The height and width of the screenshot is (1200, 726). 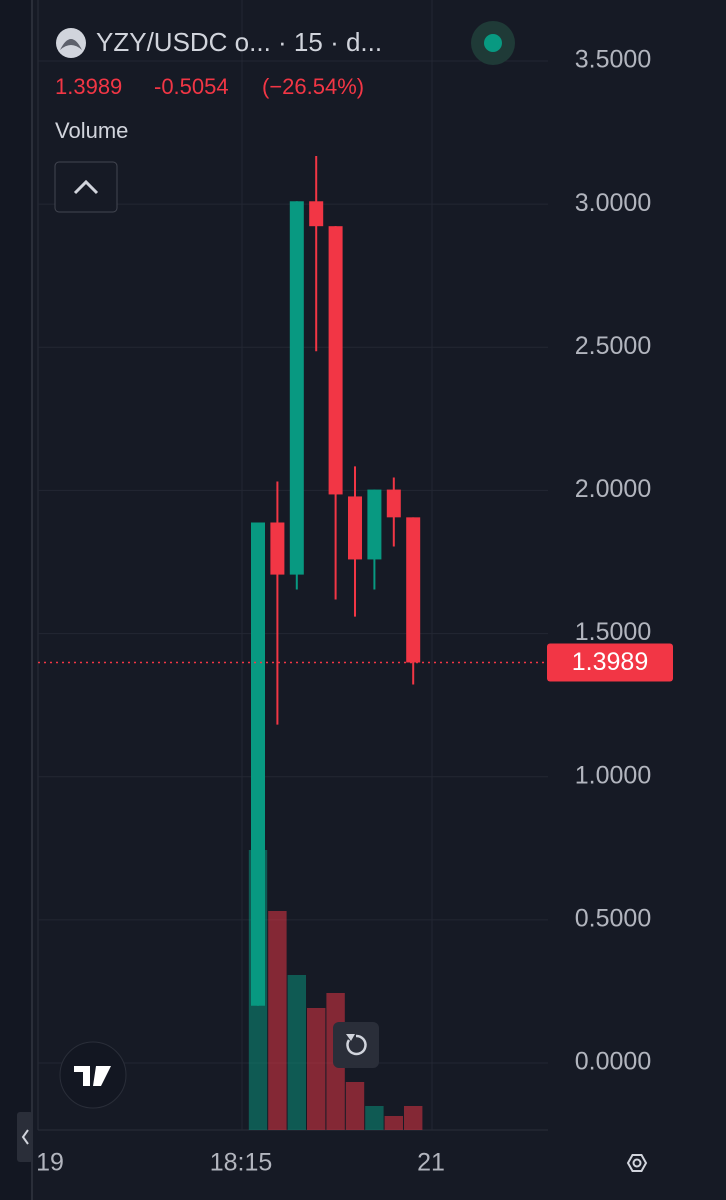 I want to click on reset-button, so click(x=356, y=1045).